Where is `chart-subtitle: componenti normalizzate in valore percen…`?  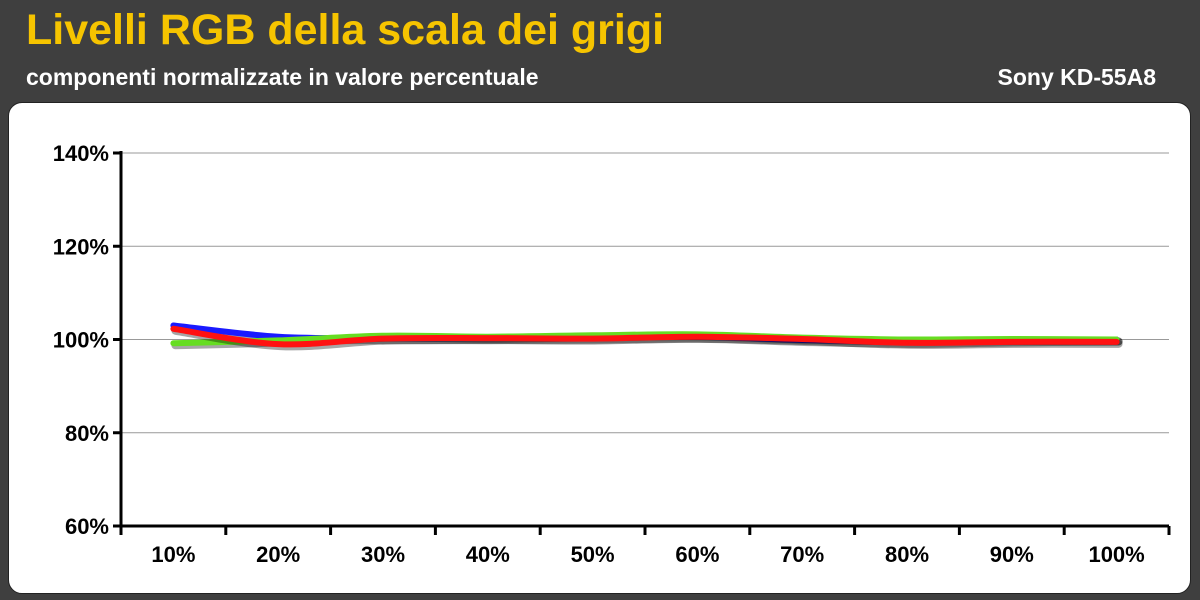 chart-subtitle: componenti normalizzate in valore percen… is located at coordinates (282, 77).